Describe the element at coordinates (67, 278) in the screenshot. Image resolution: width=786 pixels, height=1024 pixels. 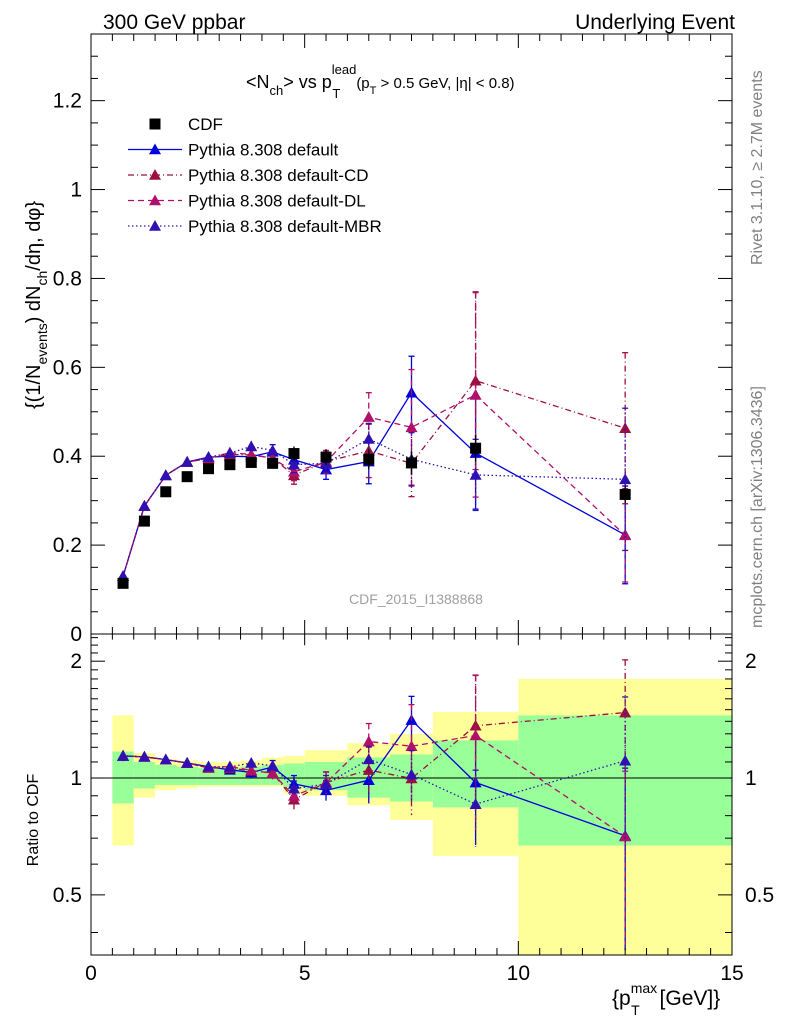
I see `y-tick-label-main: 0.8` at that location.